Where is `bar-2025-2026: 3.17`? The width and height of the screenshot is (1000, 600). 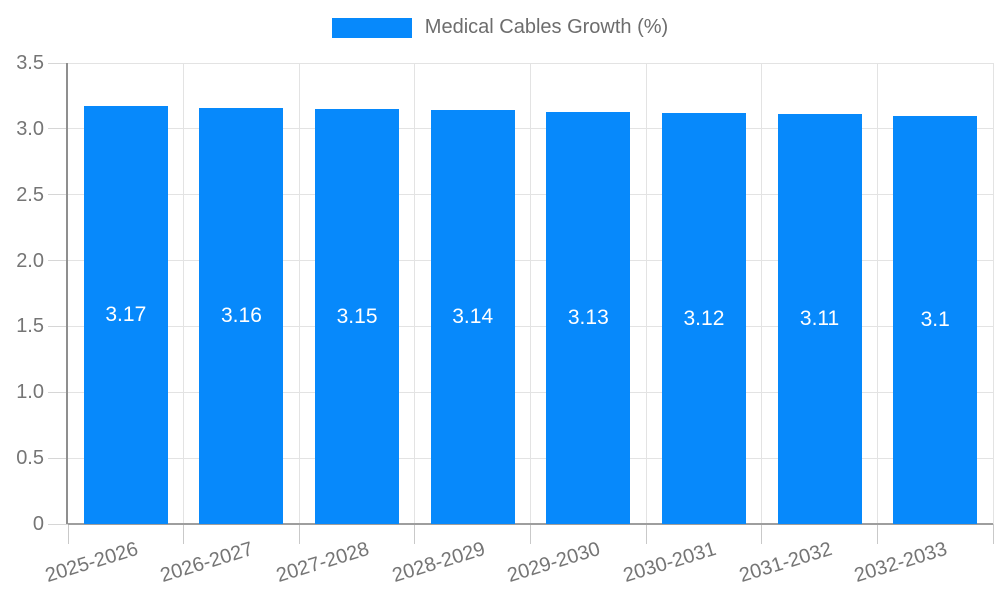
bar-2025-2026: 3.17 is located at coordinates (125, 315).